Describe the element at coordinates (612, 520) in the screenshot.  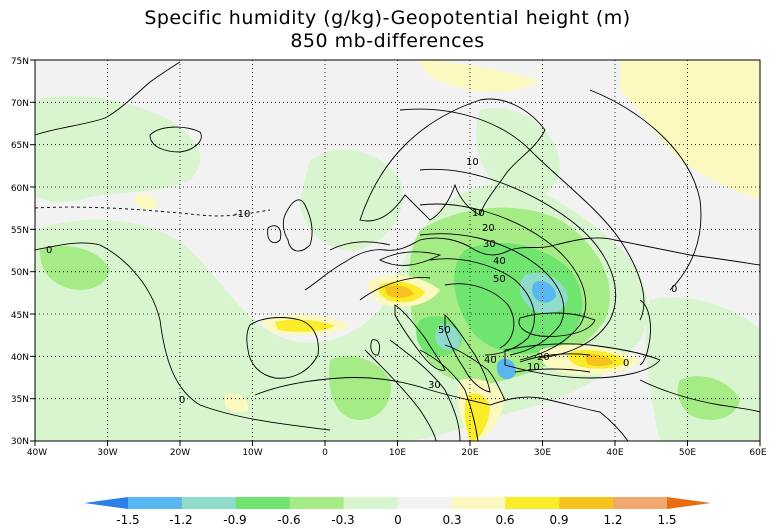
I see `colorbar-label: 1.2` at that location.